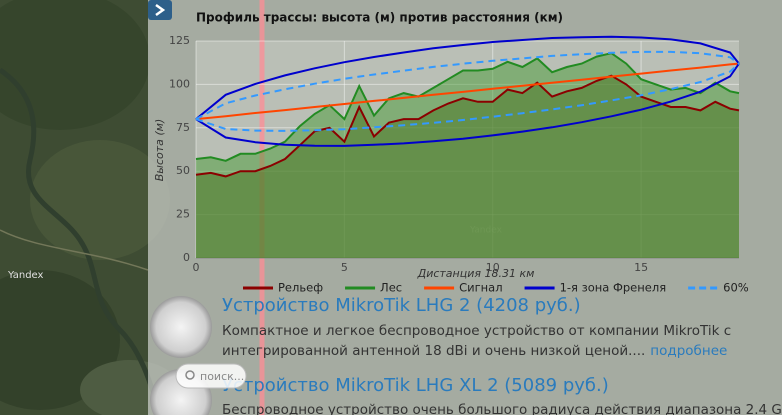 The width and height of the screenshot is (782, 415). Describe the element at coordinates (476, 273) in the screenshot. I see `x-axis-label: Дистанция 18.31 км` at that location.